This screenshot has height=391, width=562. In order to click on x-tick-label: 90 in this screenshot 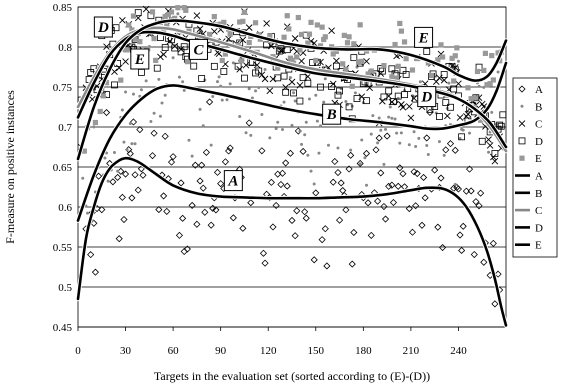, I will do `click(221, 351)`.